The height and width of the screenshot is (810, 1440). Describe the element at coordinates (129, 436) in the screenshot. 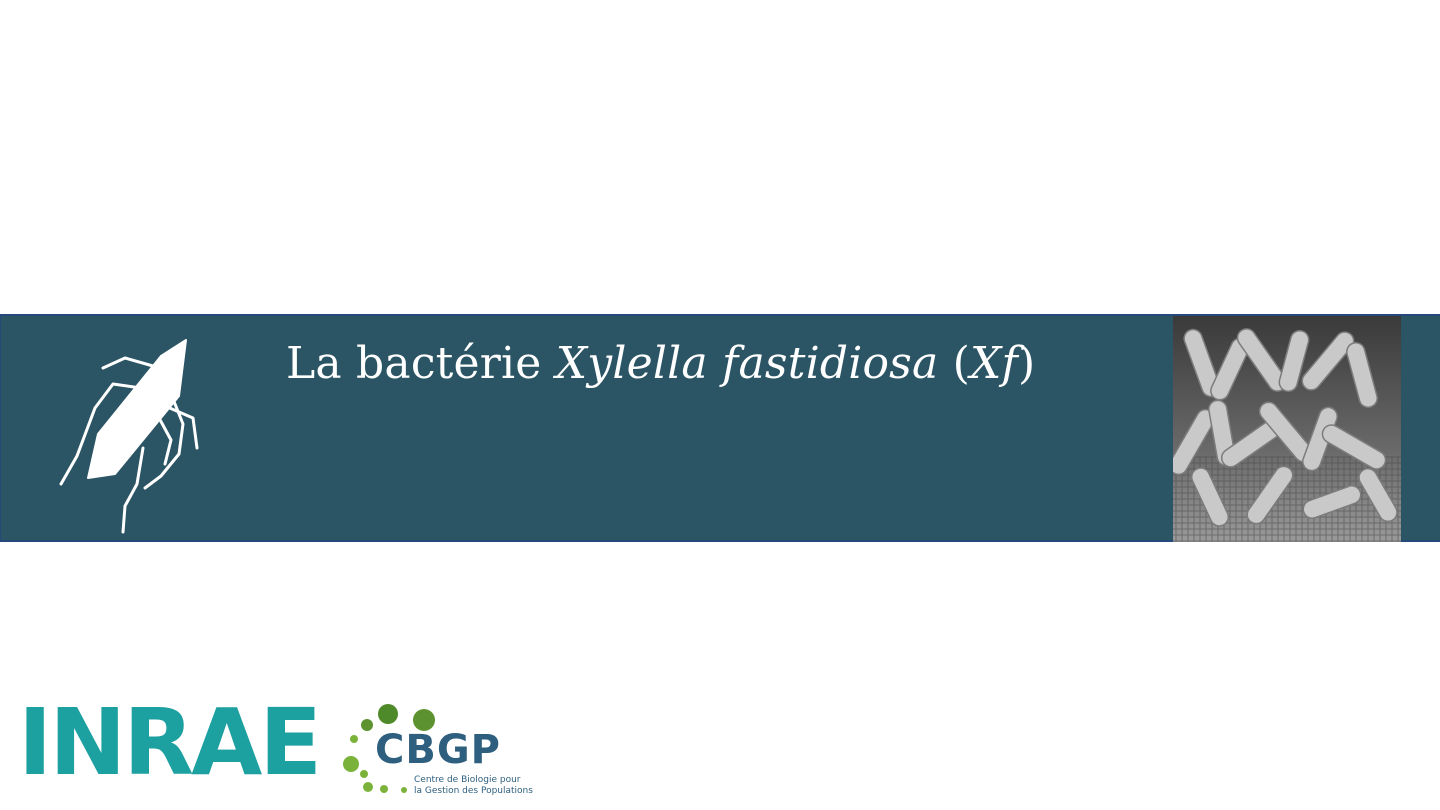

I see `insect-silhouette-icon` at that location.